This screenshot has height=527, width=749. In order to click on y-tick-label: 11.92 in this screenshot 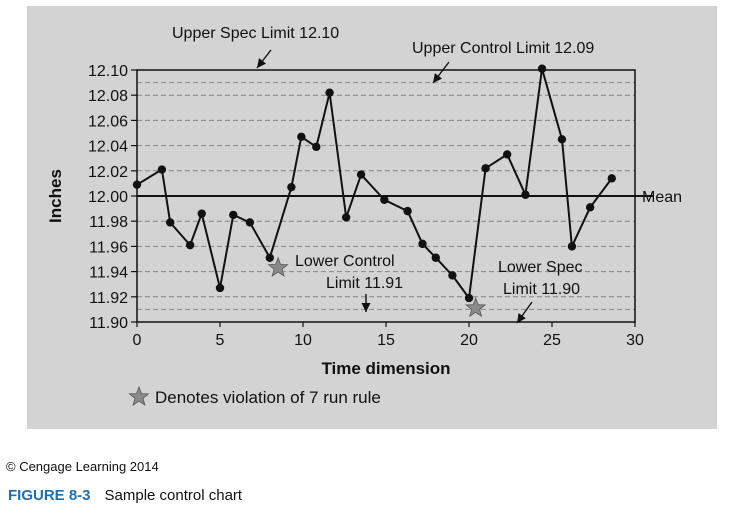, I will do `click(108, 298)`.